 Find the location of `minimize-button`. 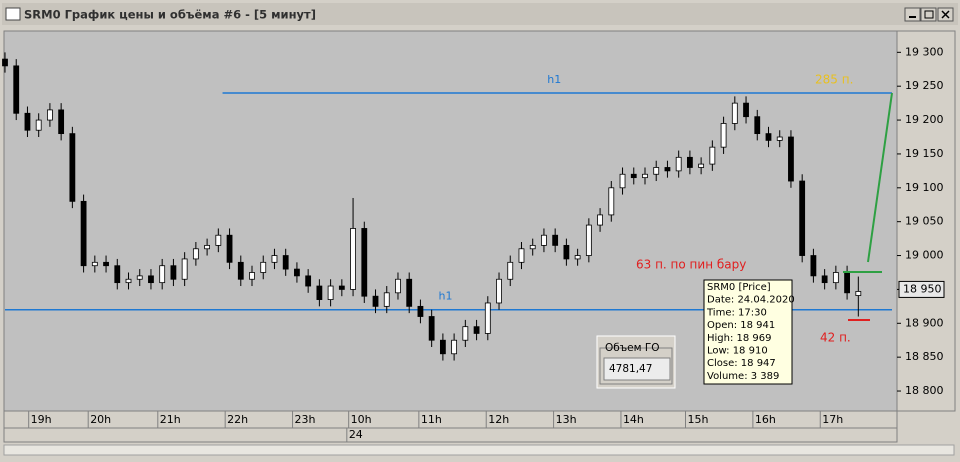

minimize-button is located at coordinates (912, 14).